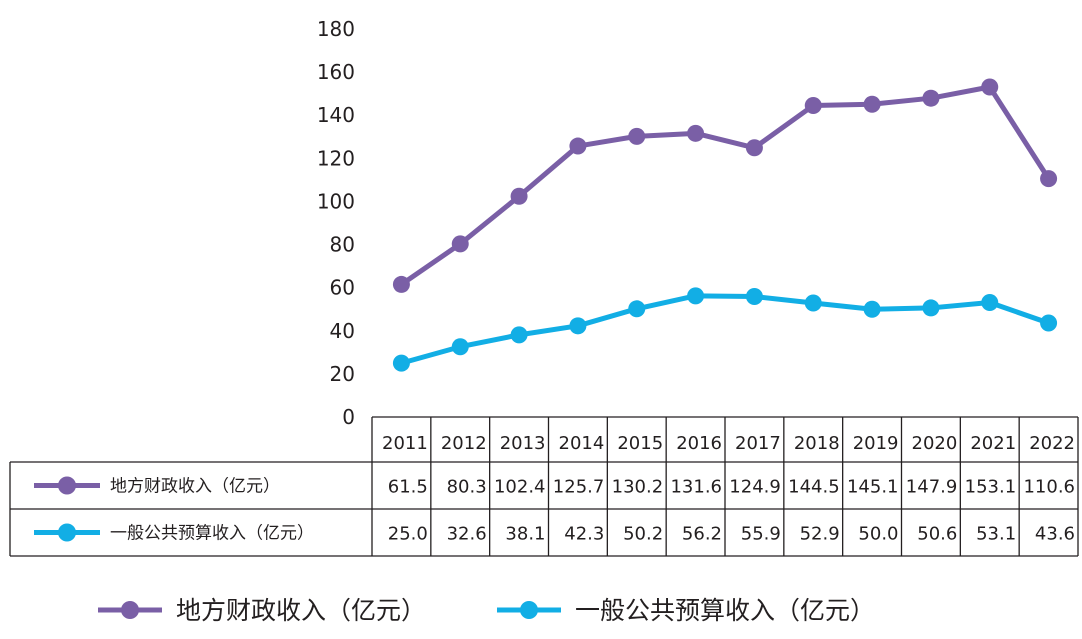 This screenshot has width=1082, height=639. Describe the element at coordinates (640, 443) in the screenshot. I see `x-category-label: 2015` at that location.